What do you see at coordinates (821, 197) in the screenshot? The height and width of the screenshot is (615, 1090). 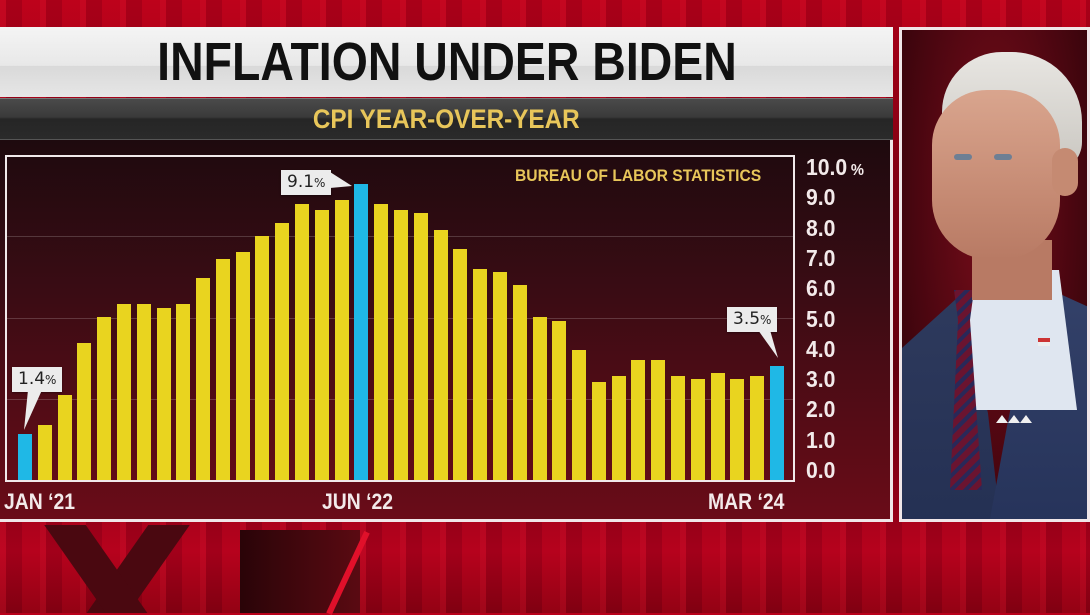 I see `y-tick-label: 9.0` at bounding box center [821, 197].